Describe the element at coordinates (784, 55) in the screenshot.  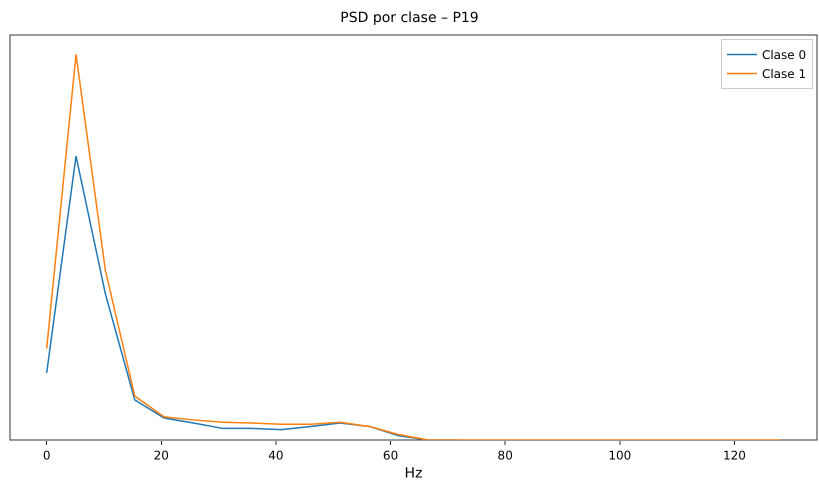
I see `legend-label: Clase 0` at that location.